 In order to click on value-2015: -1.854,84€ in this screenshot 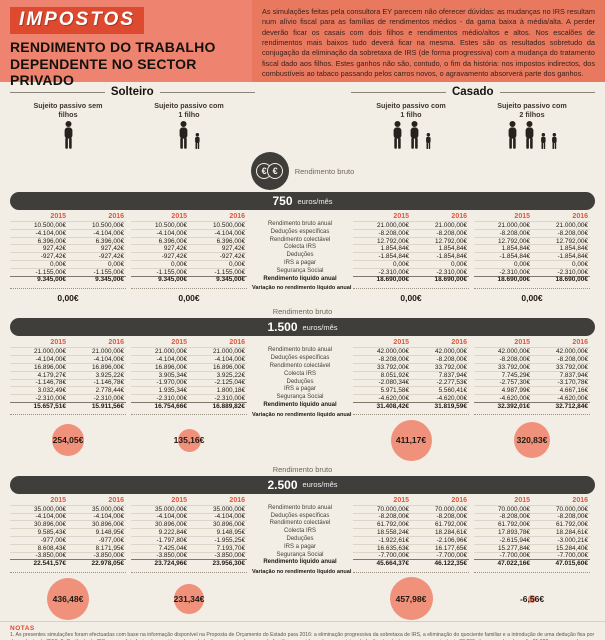, I will do `click(393, 257)`.